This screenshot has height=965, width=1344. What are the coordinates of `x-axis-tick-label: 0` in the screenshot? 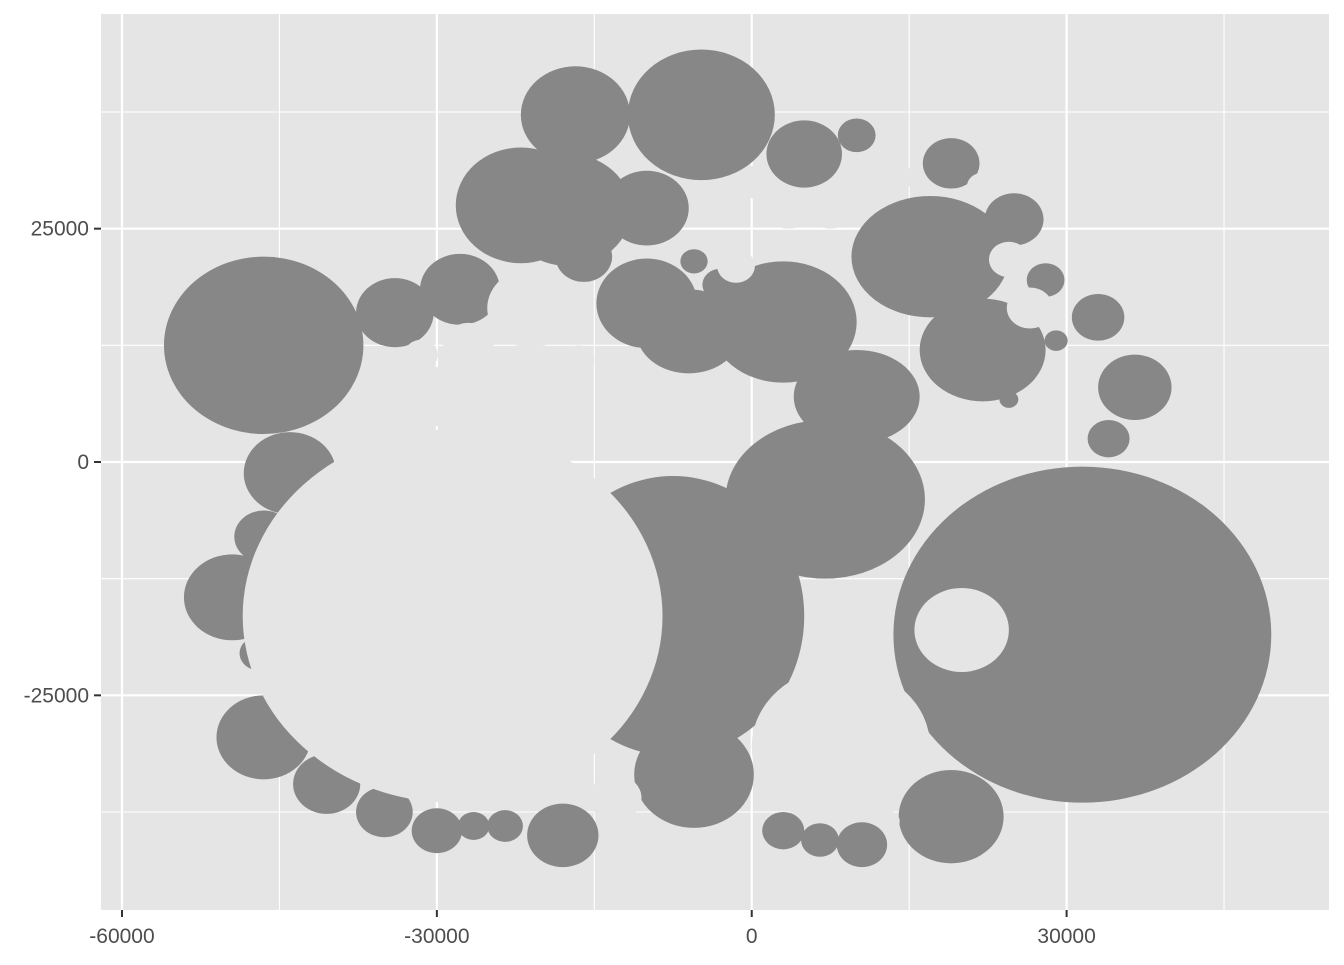 It's located at (752, 936).